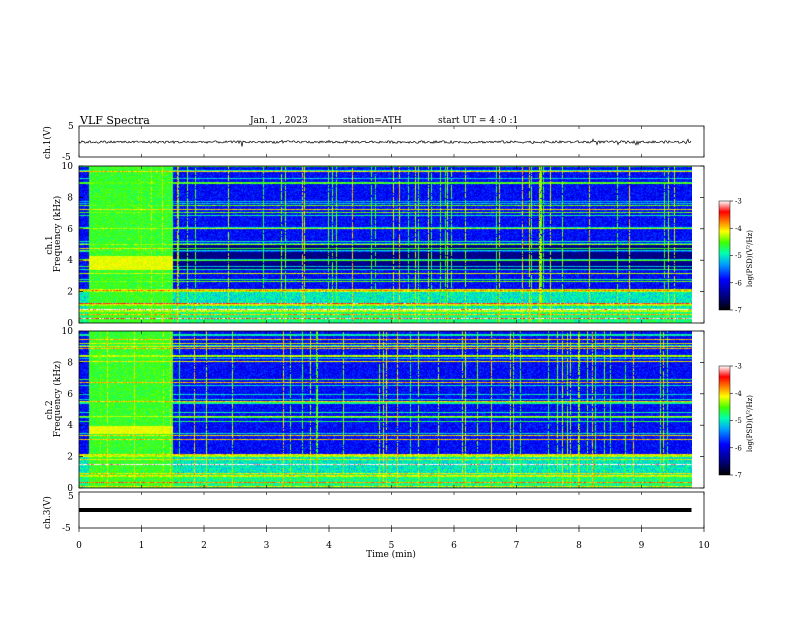 The image size is (792, 617). I want to click on ch1-ytick-bottom: -5, so click(66, 158).